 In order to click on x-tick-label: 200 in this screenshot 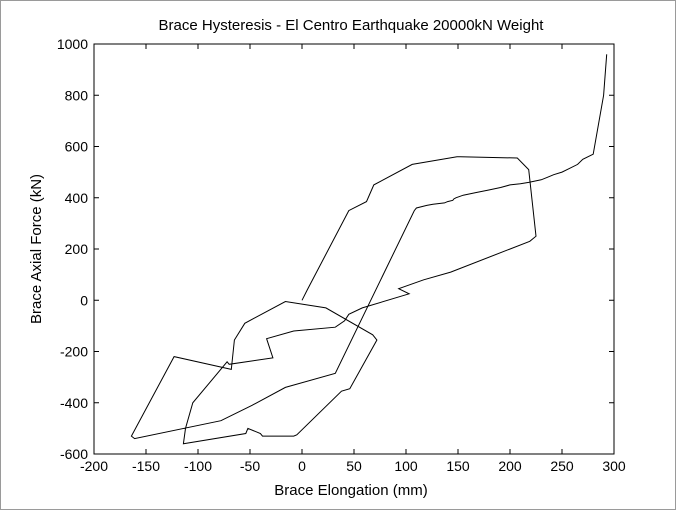, I will do `click(510, 466)`.